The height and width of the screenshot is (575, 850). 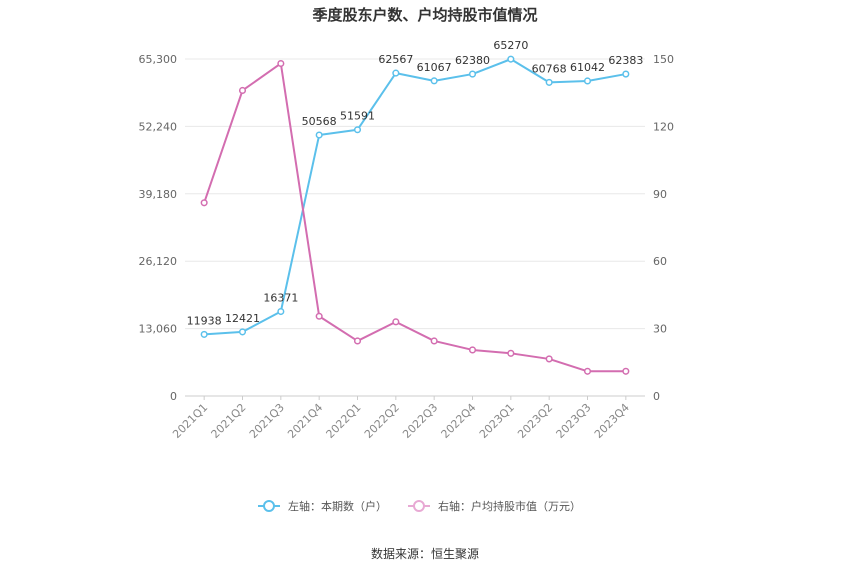 What do you see at coordinates (267, 421) in the screenshot?
I see `x-tick-label: 2021Q3` at bounding box center [267, 421].